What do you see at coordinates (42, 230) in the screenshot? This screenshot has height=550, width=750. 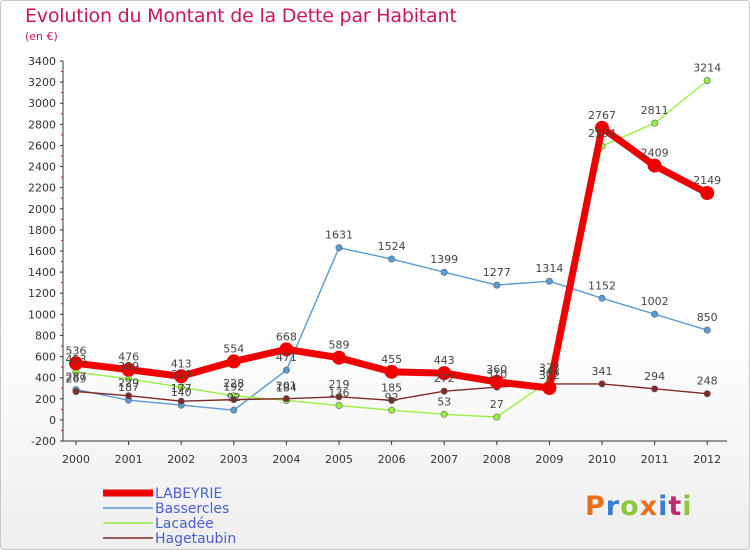 I see `y-tick-label: 1800` at bounding box center [42, 230].